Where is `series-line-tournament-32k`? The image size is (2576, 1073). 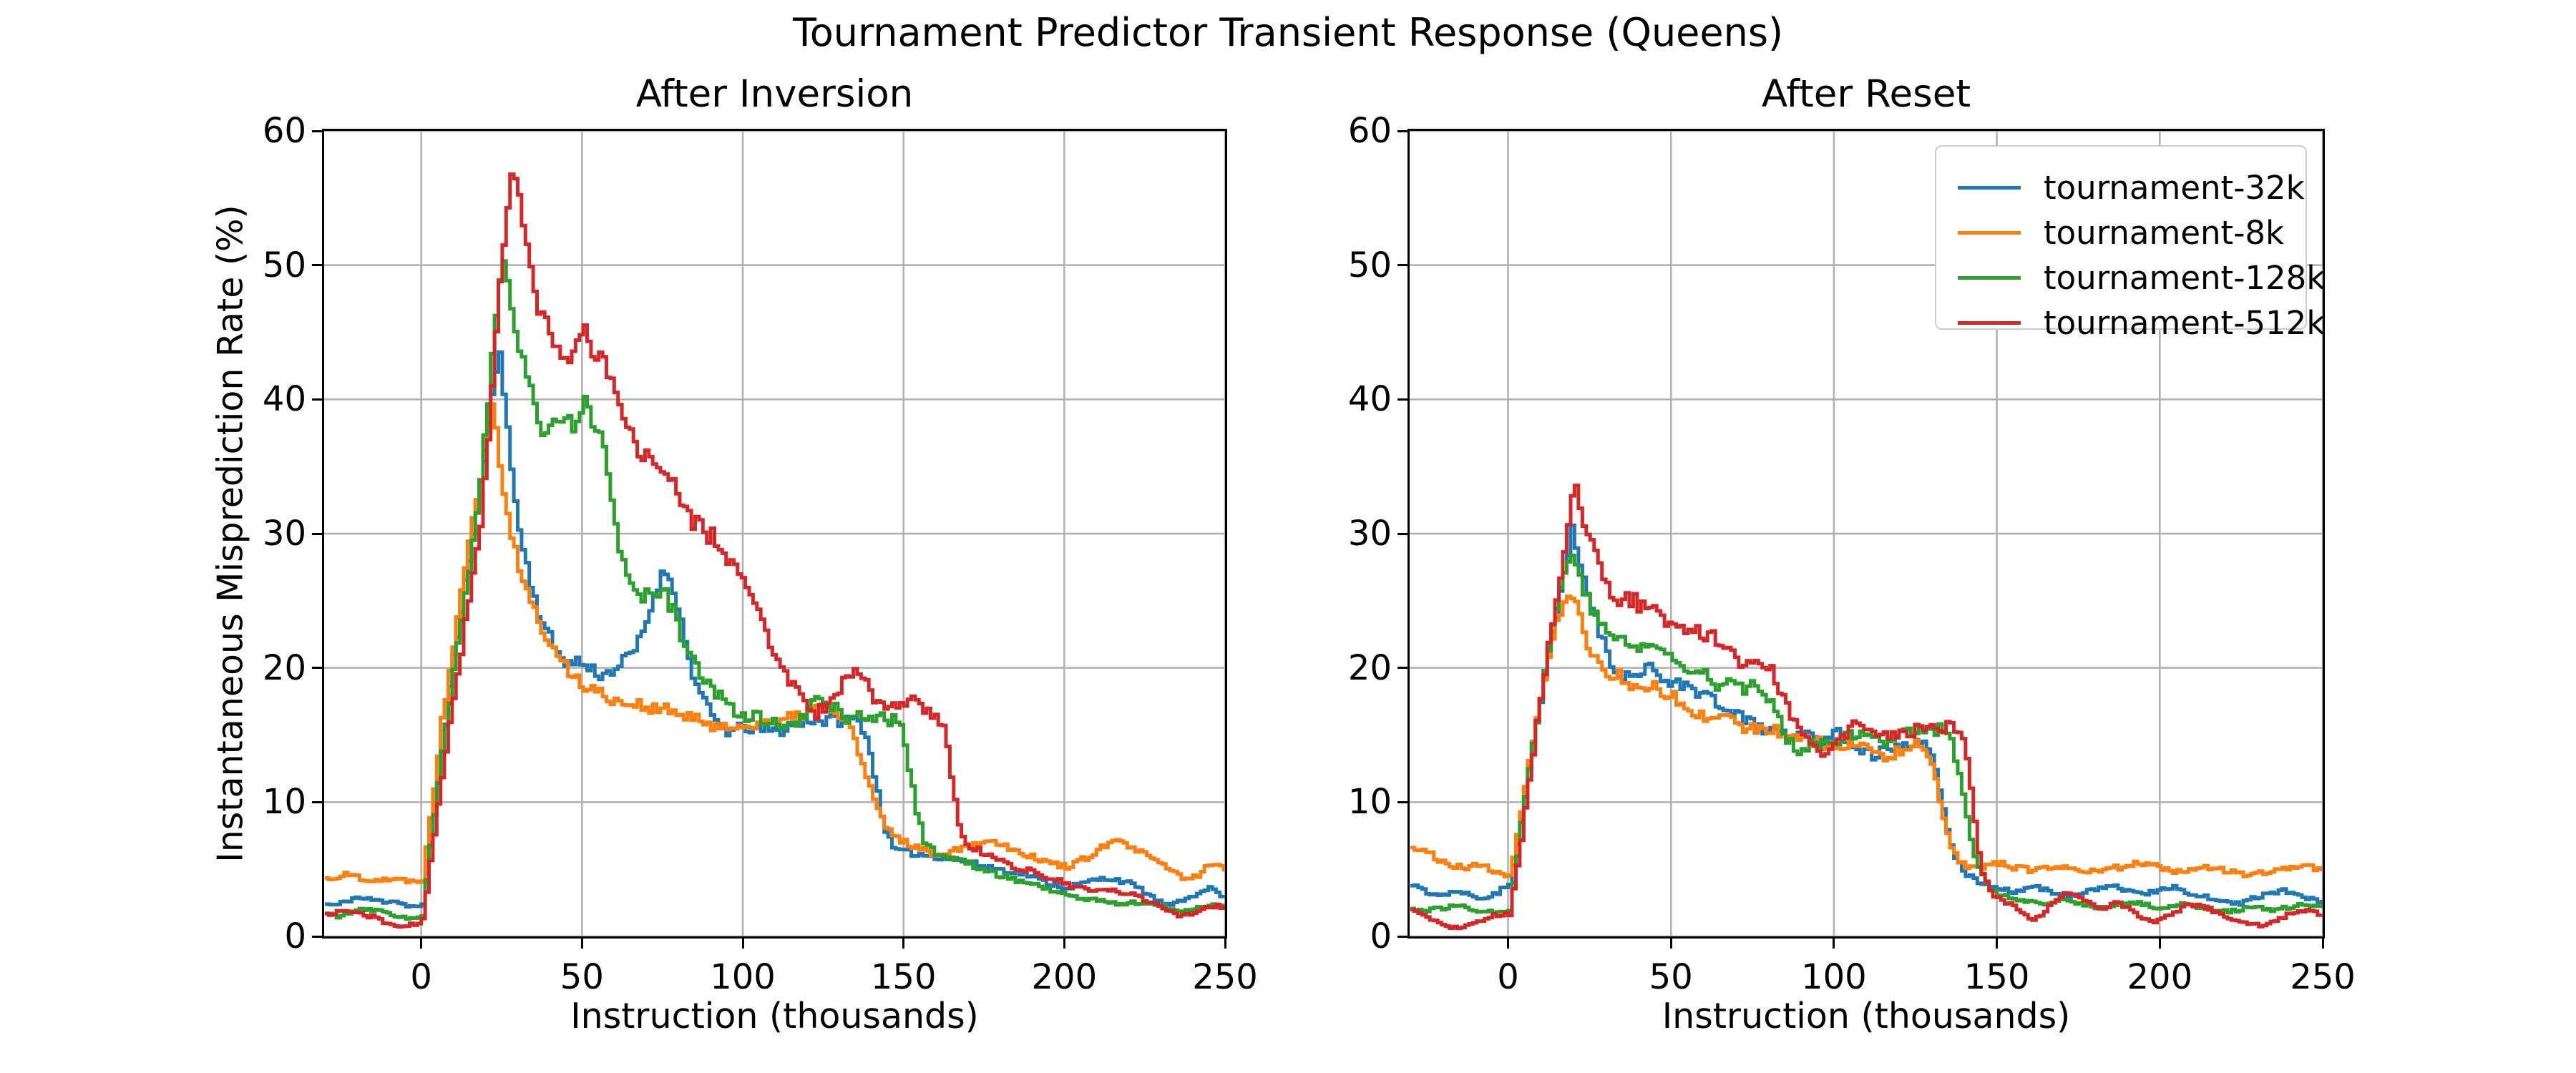 series-line-tournament-32k is located at coordinates (1866, 715).